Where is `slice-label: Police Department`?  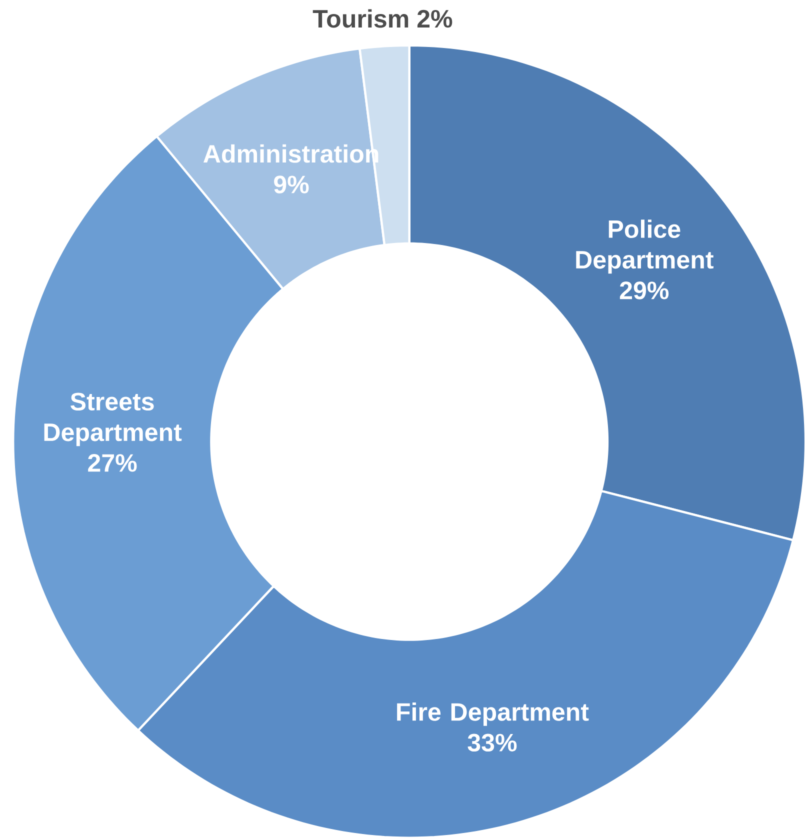 slice-label: Police Department is located at coordinates (645, 247).